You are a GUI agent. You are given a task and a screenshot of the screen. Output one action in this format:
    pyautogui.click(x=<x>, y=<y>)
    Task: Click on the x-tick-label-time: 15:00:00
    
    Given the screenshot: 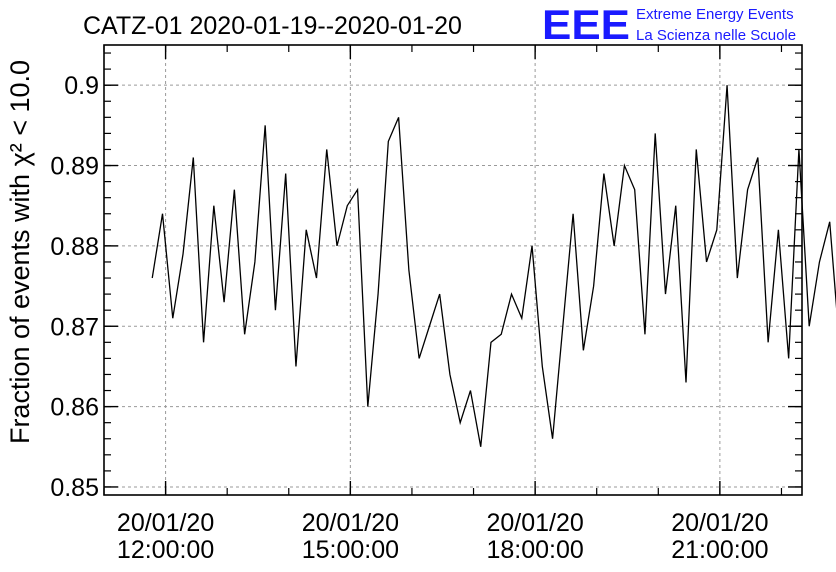 What is the action you would take?
    pyautogui.click(x=350, y=550)
    